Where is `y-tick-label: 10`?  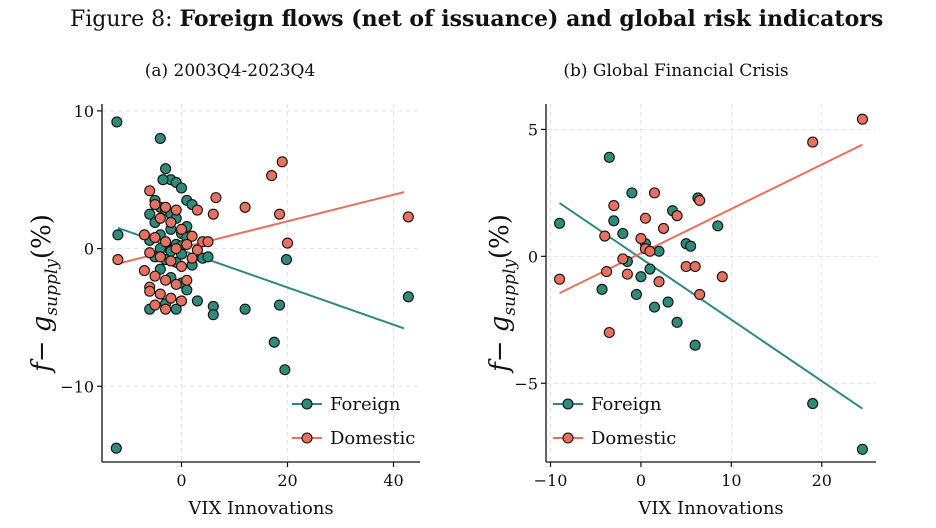 y-tick-label: 10 is located at coordinates (84, 111).